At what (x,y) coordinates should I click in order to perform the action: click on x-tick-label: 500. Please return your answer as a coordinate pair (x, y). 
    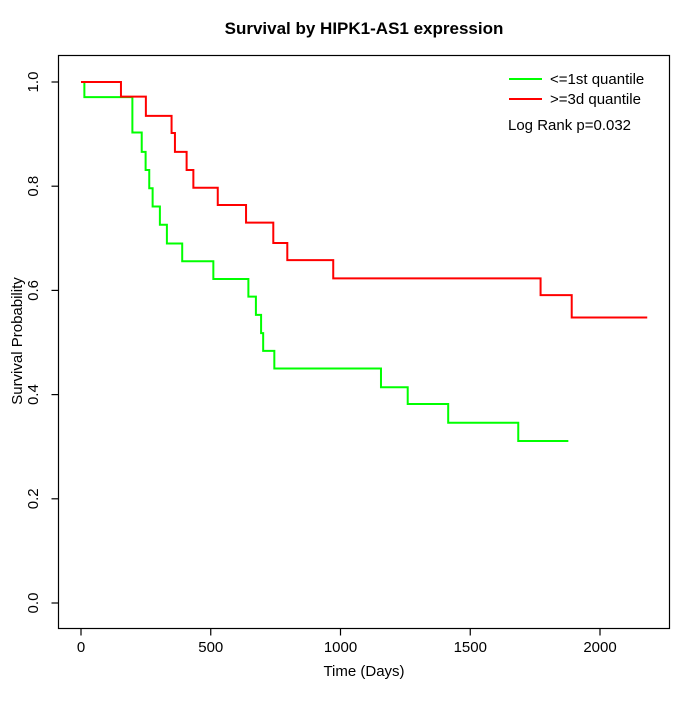
    Looking at the image, I should click on (210, 647).